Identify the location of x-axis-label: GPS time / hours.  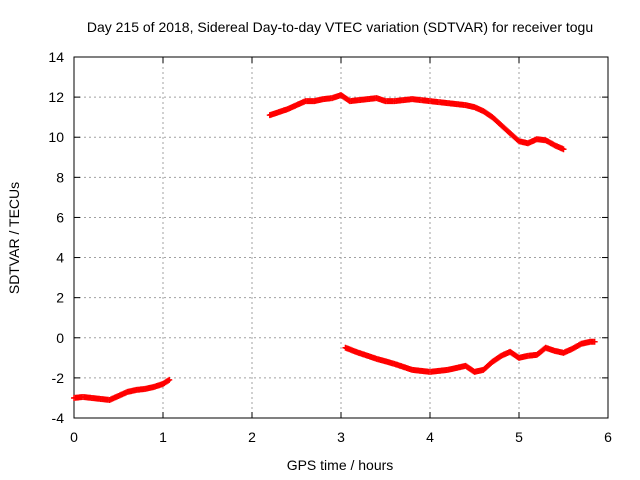
(340, 465).